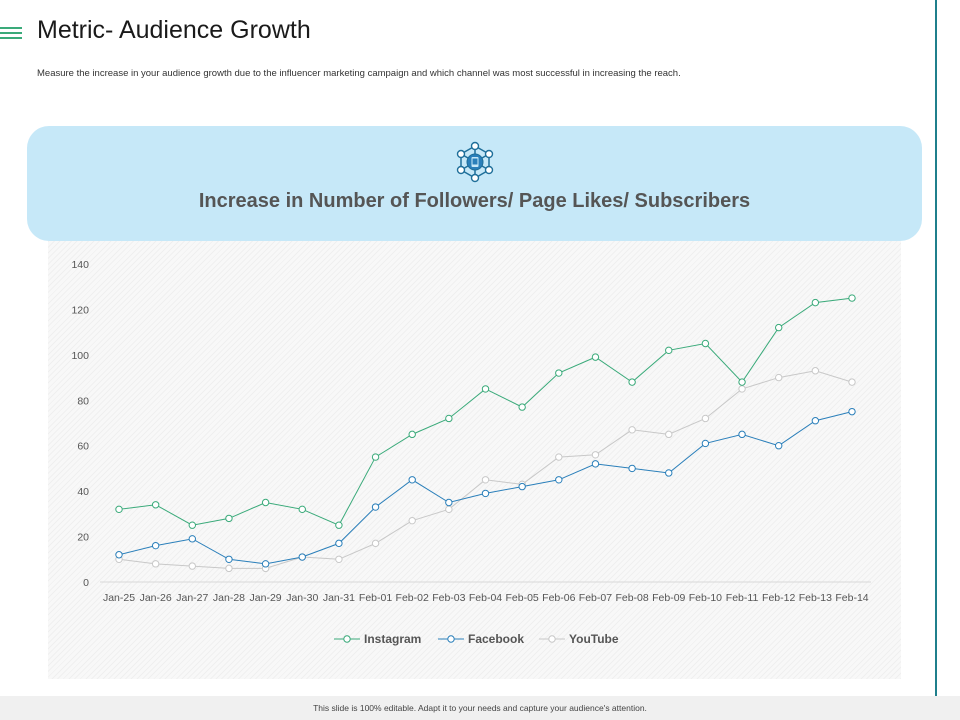  What do you see at coordinates (522, 598) in the screenshot?
I see `x-tick-label: Feb-05` at bounding box center [522, 598].